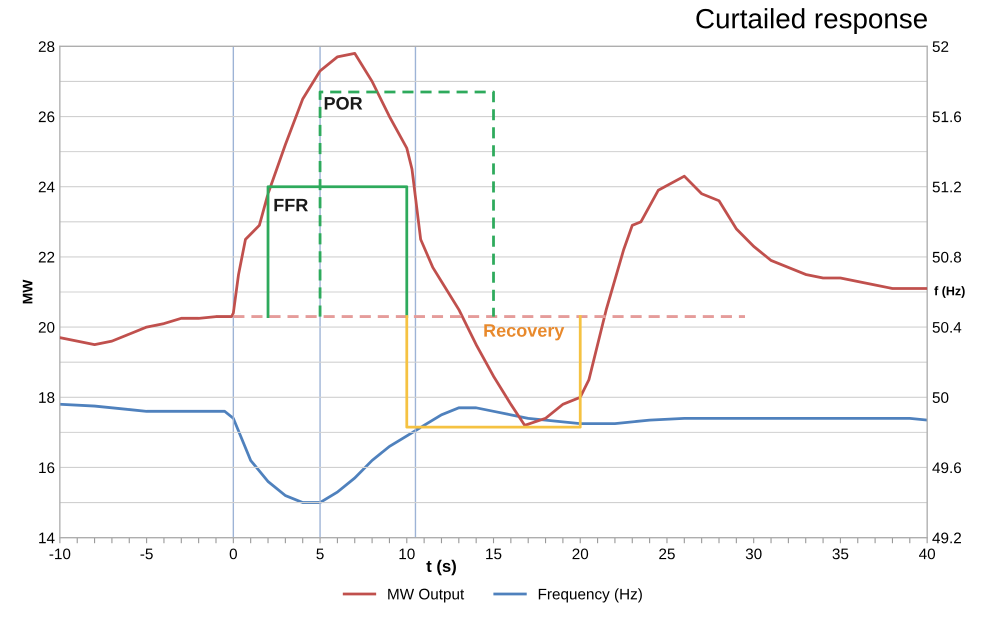 The image size is (998, 618). What do you see at coordinates (949, 292) in the screenshot?
I see `y2-axis-title: f (Hz)` at bounding box center [949, 292].